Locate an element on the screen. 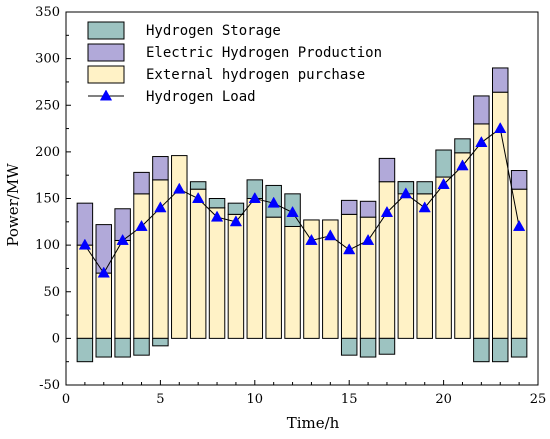 Image resolution: width=550 pixels, height=439 pixels. legend-label-electric-hydrogen-production: Electric Hydrogen Production is located at coordinates (264, 53).